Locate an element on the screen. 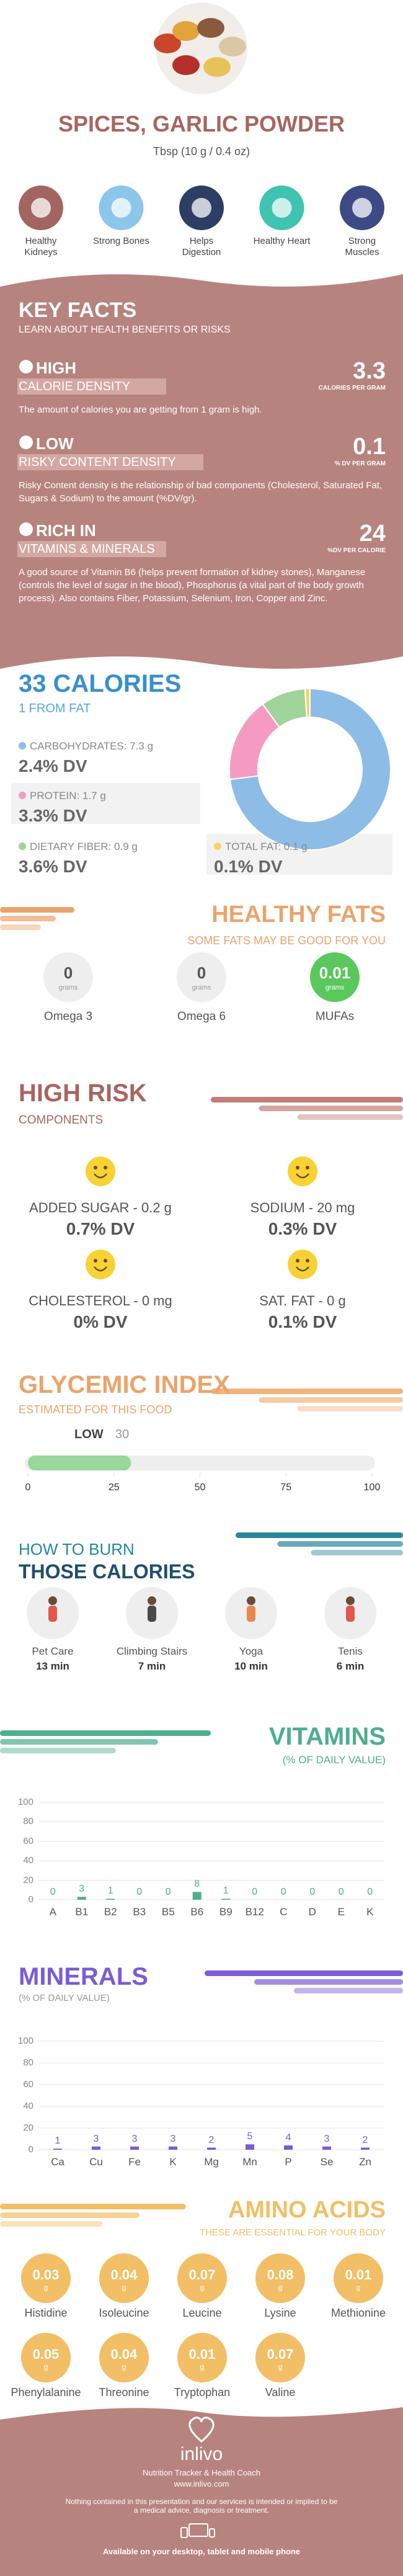 The image size is (403, 2576). x-tick-label: 50 is located at coordinates (200, 1487).